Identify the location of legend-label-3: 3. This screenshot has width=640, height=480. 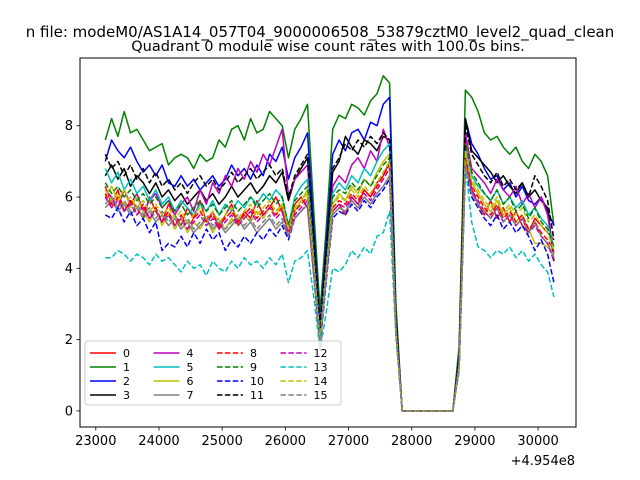
(126, 395).